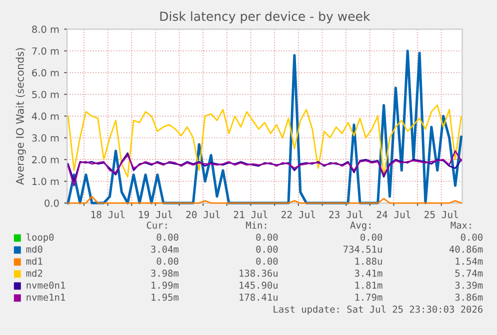 This screenshot has width=497, height=335. I want to click on y-axis-title: Average IO Wait (seconds), so click(21, 116).